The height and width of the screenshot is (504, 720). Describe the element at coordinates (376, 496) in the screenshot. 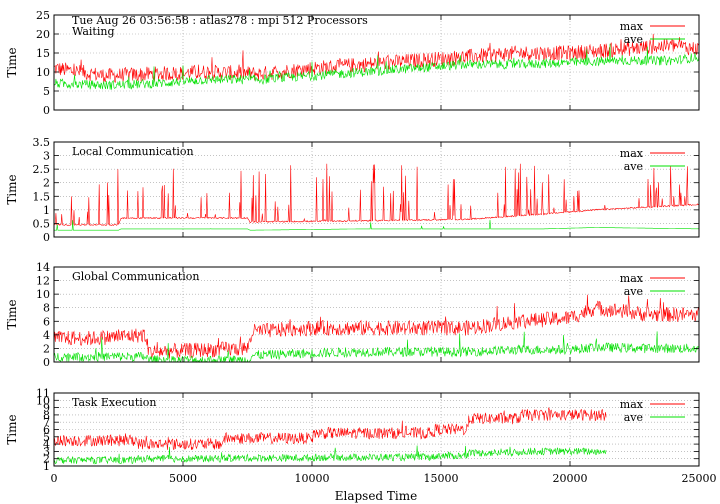

I see `x-axis-label: Elapsed Time` at that location.